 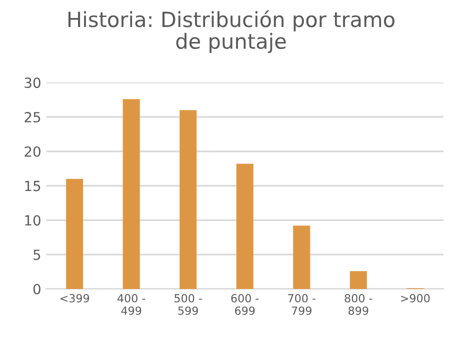 What do you see at coordinates (75, 298) in the screenshot?
I see `x-tick-label: <399` at bounding box center [75, 298].